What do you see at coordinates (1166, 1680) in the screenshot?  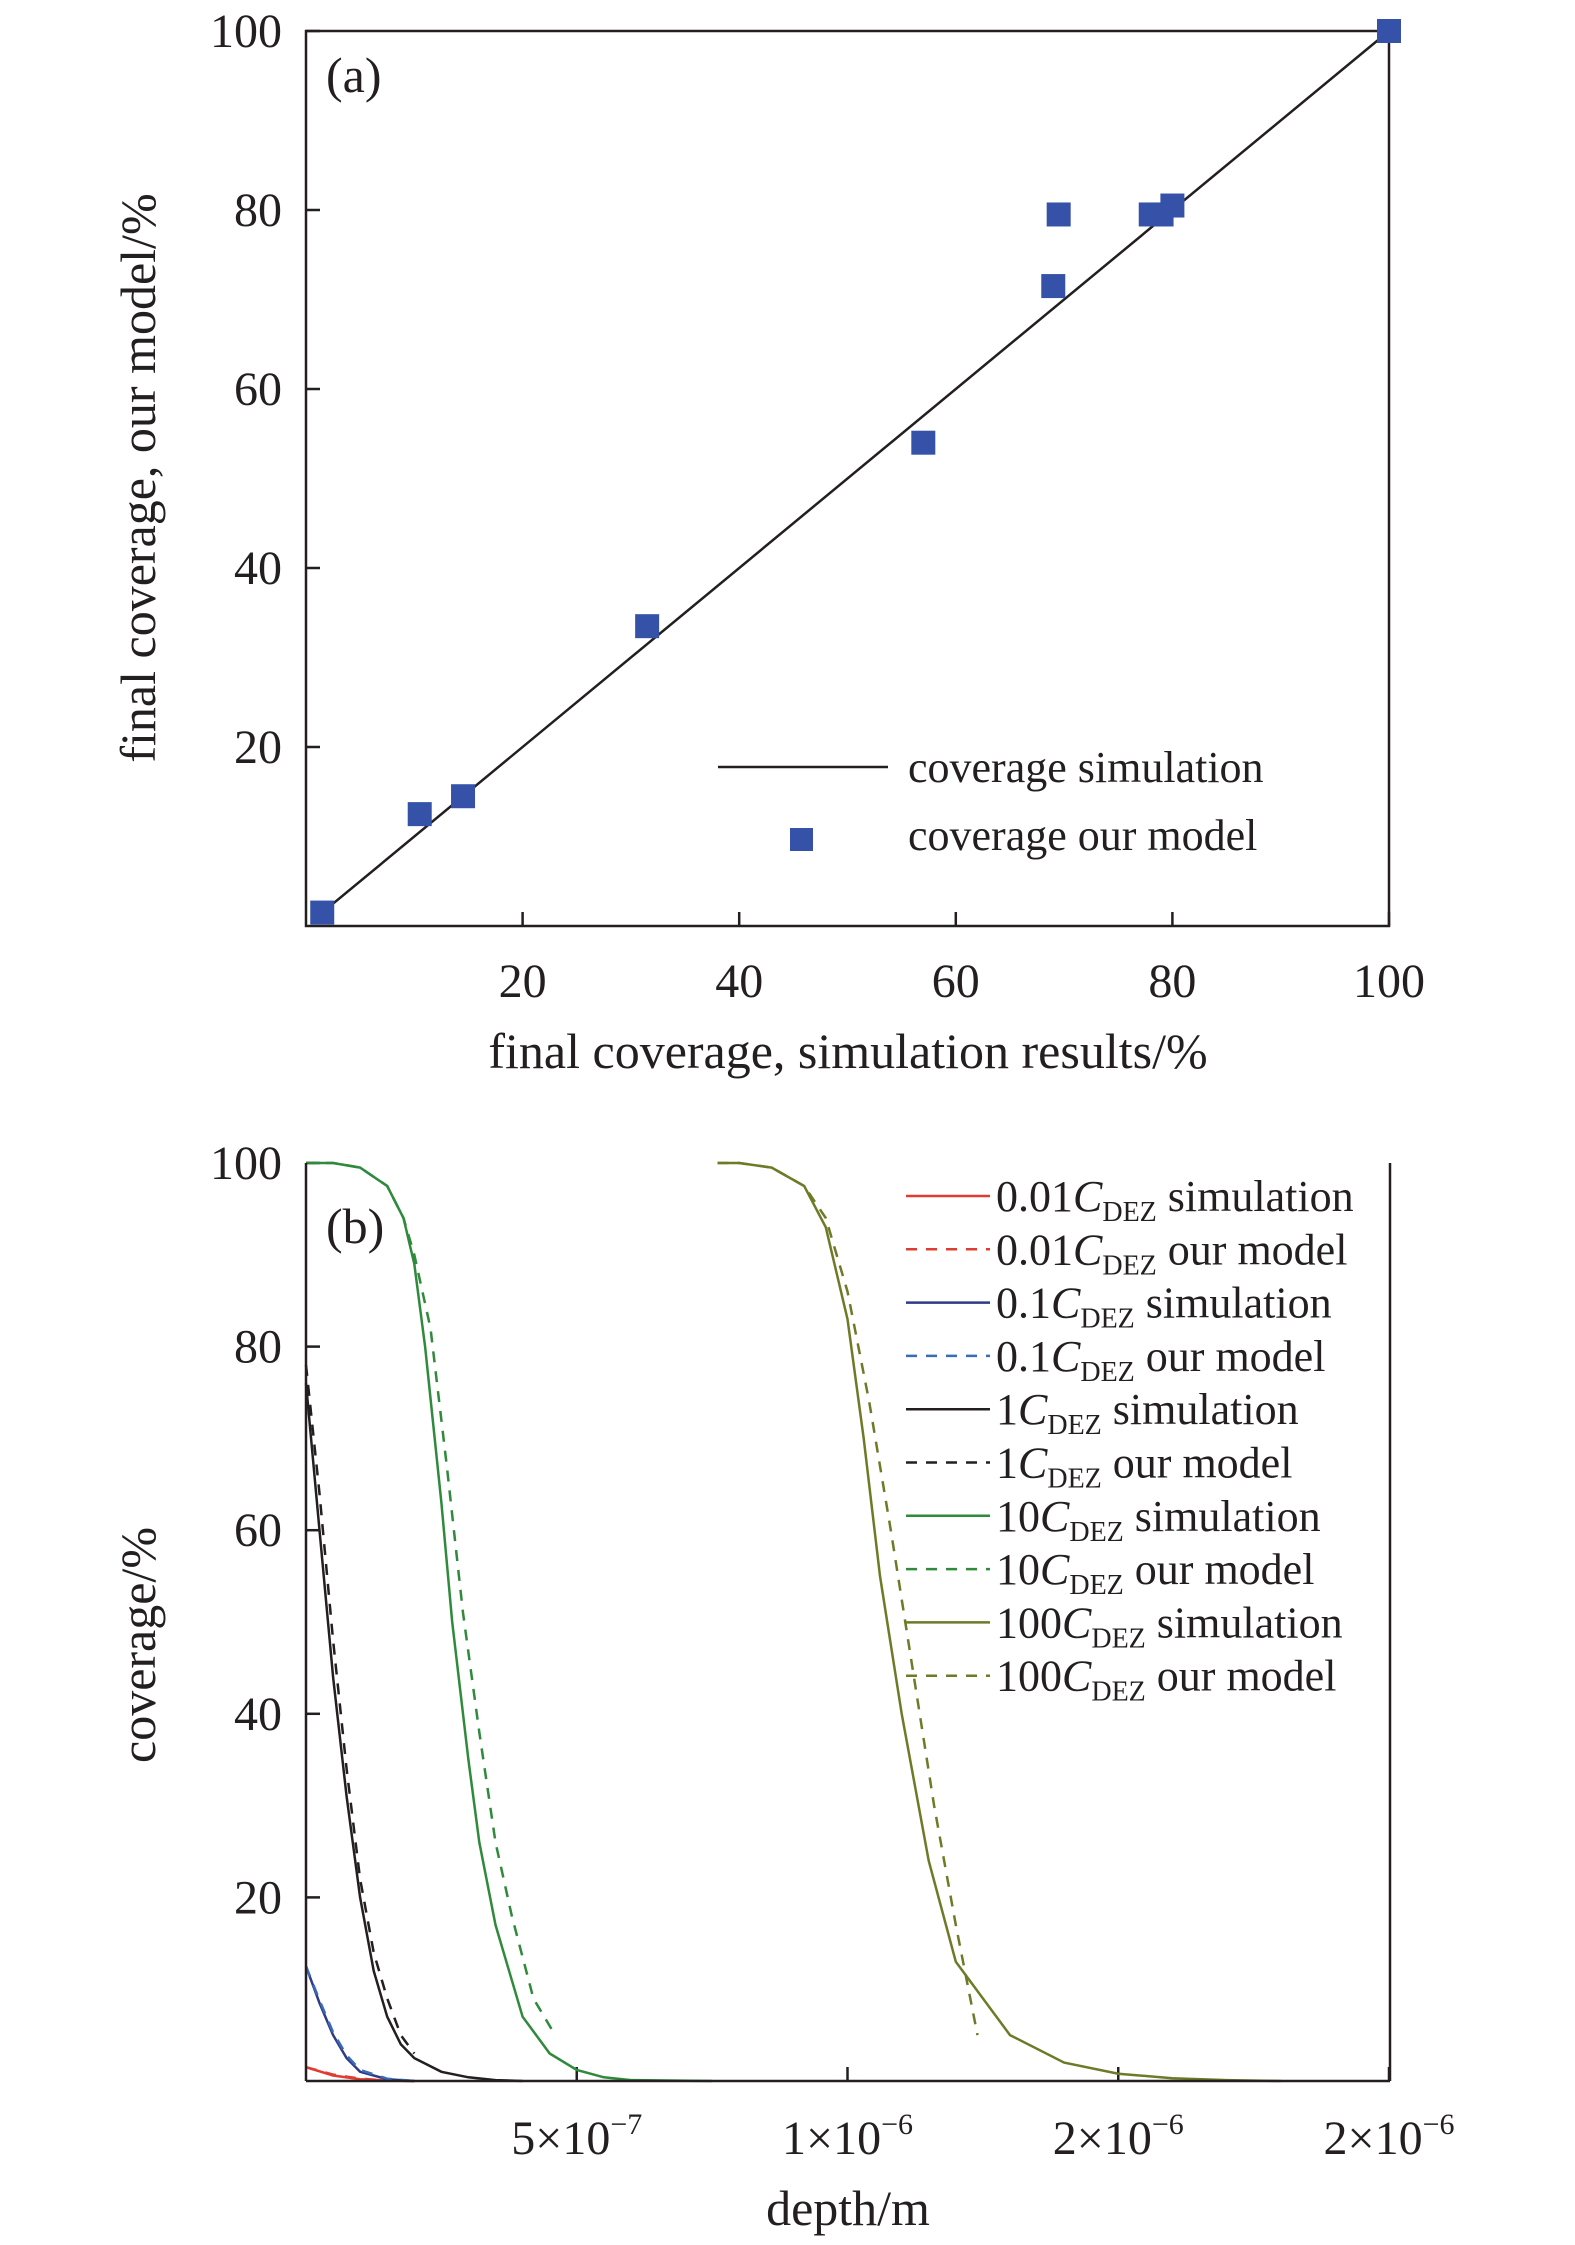 I see `legend-entry: 100CDEZ our model` at bounding box center [1166, 1680].